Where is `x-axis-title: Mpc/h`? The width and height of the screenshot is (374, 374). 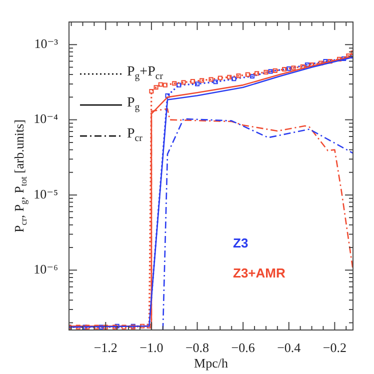 x-axis-title: Mpc/h is located at coordinates (211, 362).